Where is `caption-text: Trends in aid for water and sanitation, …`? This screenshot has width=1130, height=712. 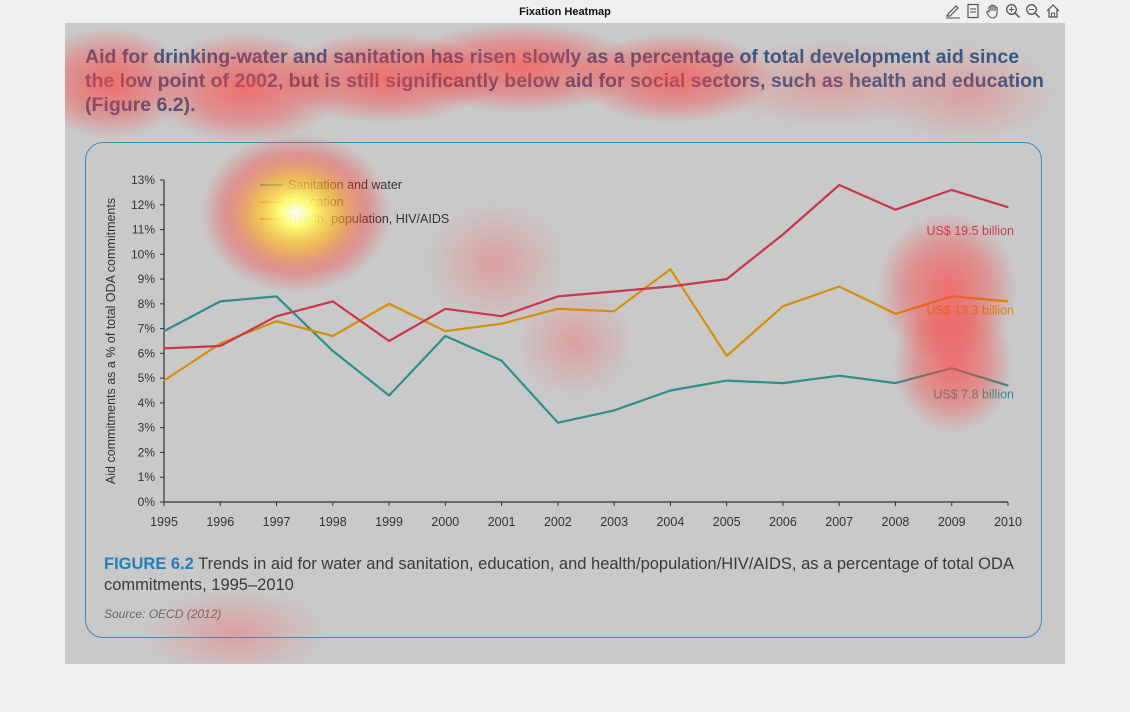
caption-text: Trends in aid for water and sanitation, … is located at coordinates (558, 574).